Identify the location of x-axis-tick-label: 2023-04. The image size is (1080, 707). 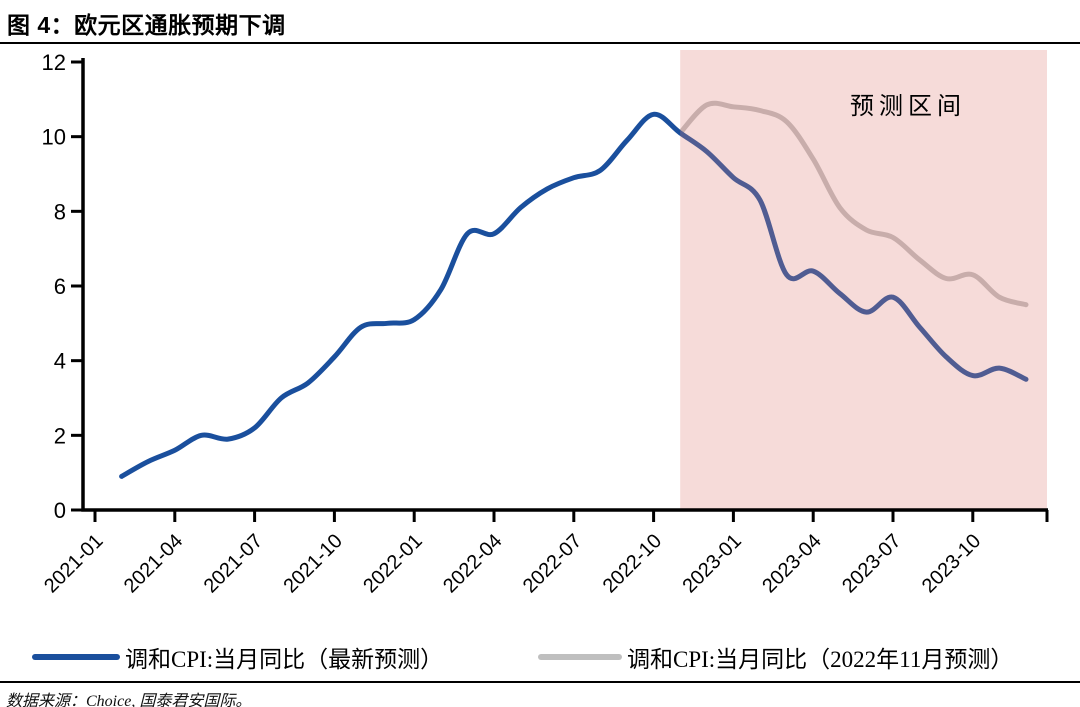
(791, 563).